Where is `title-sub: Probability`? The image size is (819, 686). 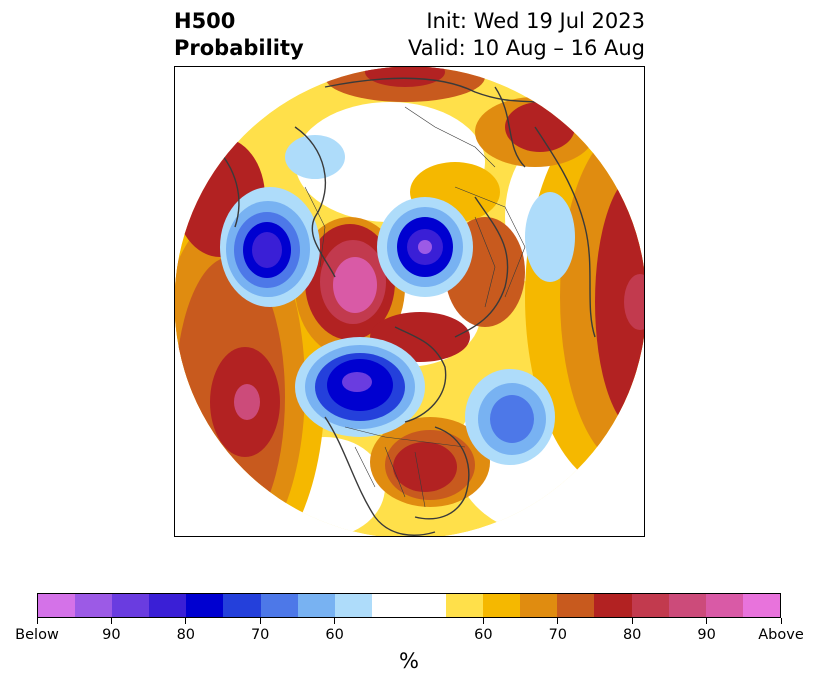 title-sub: Probability is located at coordinates (239, 48).